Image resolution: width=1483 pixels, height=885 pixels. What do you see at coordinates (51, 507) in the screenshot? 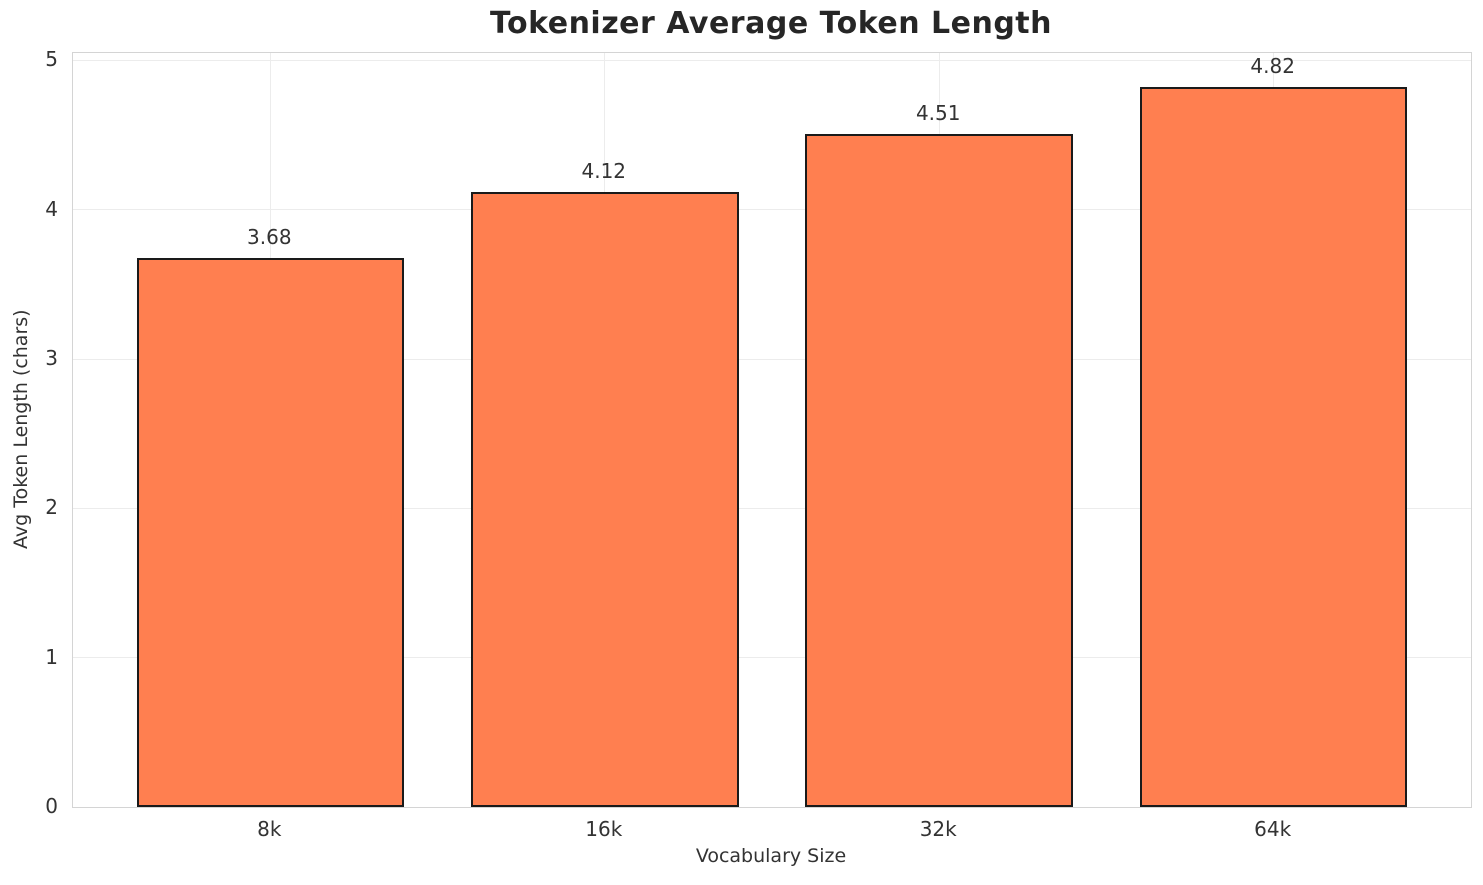
I see `y-tick-label: 2` at bounding box center [51, 507].